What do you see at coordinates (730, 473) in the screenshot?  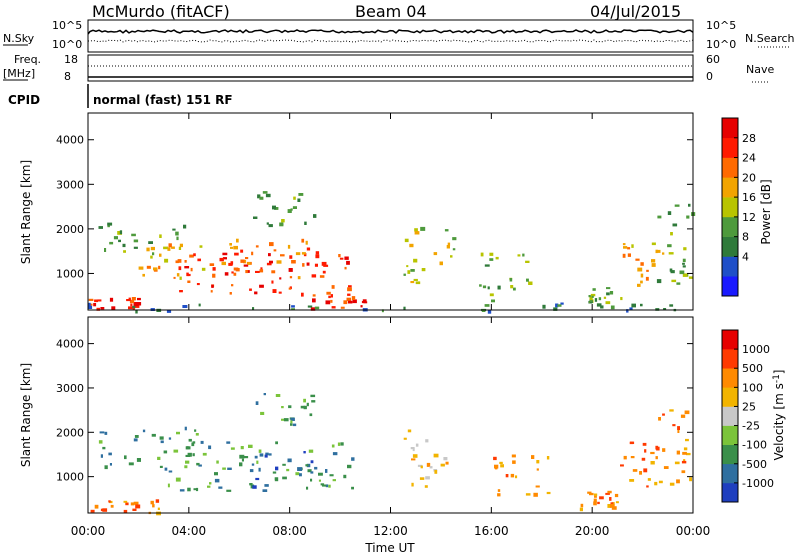 I see `colorbar-swatch` at bounding box center [730, 473].